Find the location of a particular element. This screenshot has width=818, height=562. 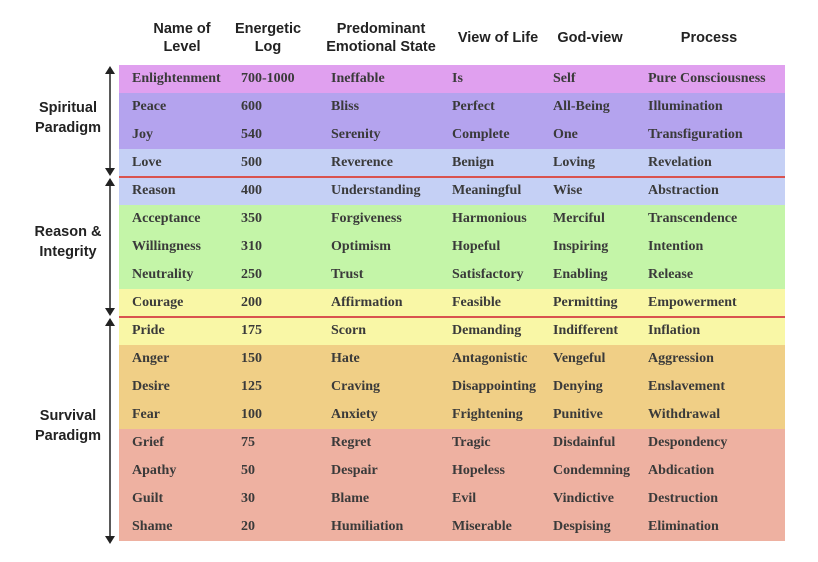

cell-view-of-life: Tragic is located at coordinates (471, 442).